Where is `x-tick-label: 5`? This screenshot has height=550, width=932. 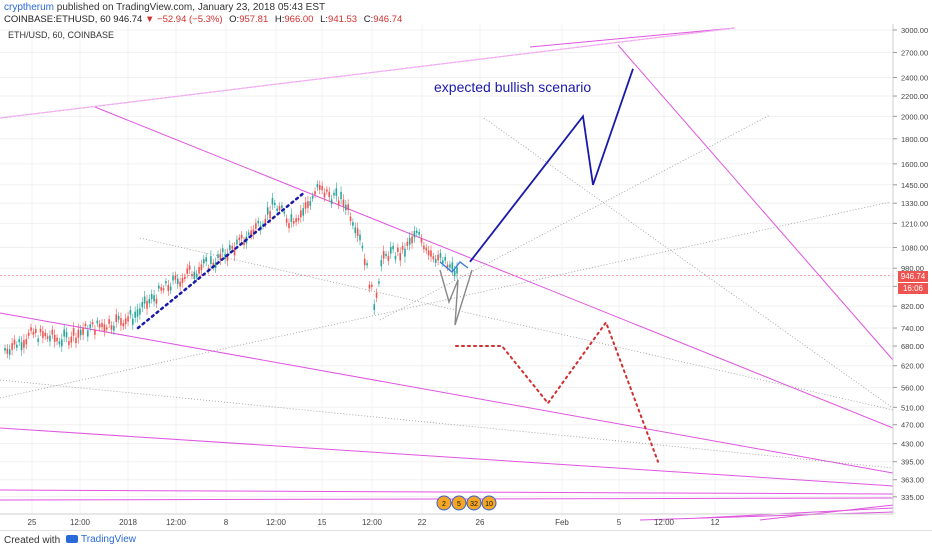 x-tick-label: 5 is located at coordinates (619, 522).